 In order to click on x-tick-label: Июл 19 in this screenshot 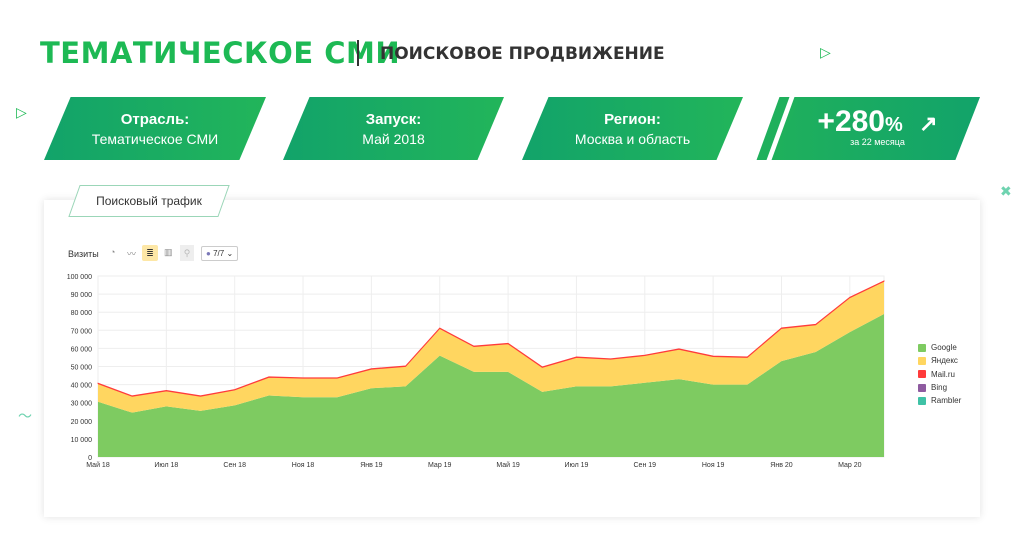, I will do `click(576, 465)`.